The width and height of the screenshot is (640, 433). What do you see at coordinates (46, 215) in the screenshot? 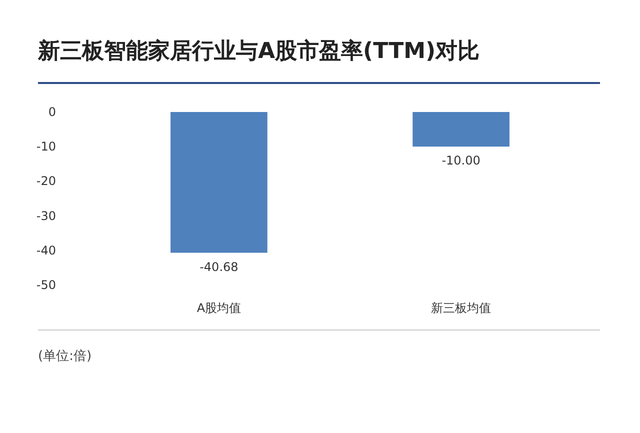
I see `y-tick-label: -30` at bounding box center [46, 215].